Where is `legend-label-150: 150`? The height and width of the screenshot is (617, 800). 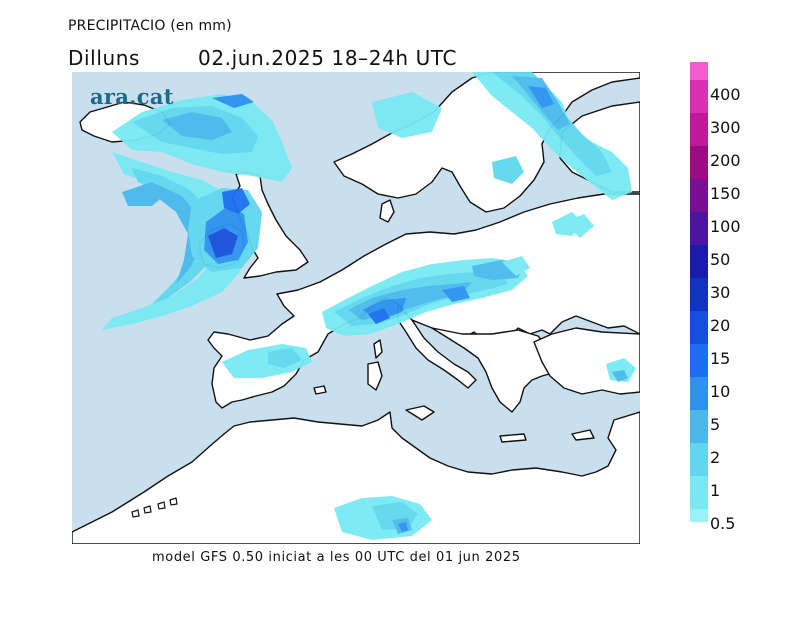
legend-label-150: 150 is located at coordinates (725, 193).